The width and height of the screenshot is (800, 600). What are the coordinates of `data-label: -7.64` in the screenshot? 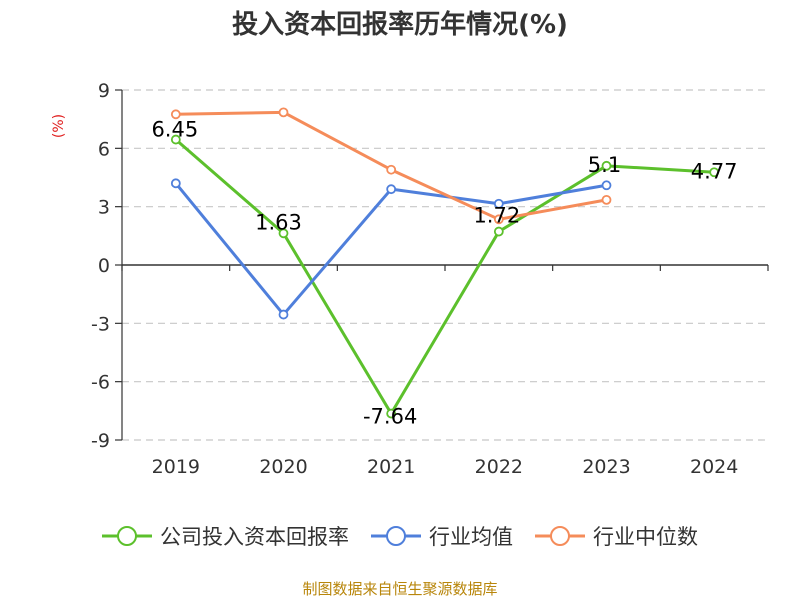 It's located at (390, 417).